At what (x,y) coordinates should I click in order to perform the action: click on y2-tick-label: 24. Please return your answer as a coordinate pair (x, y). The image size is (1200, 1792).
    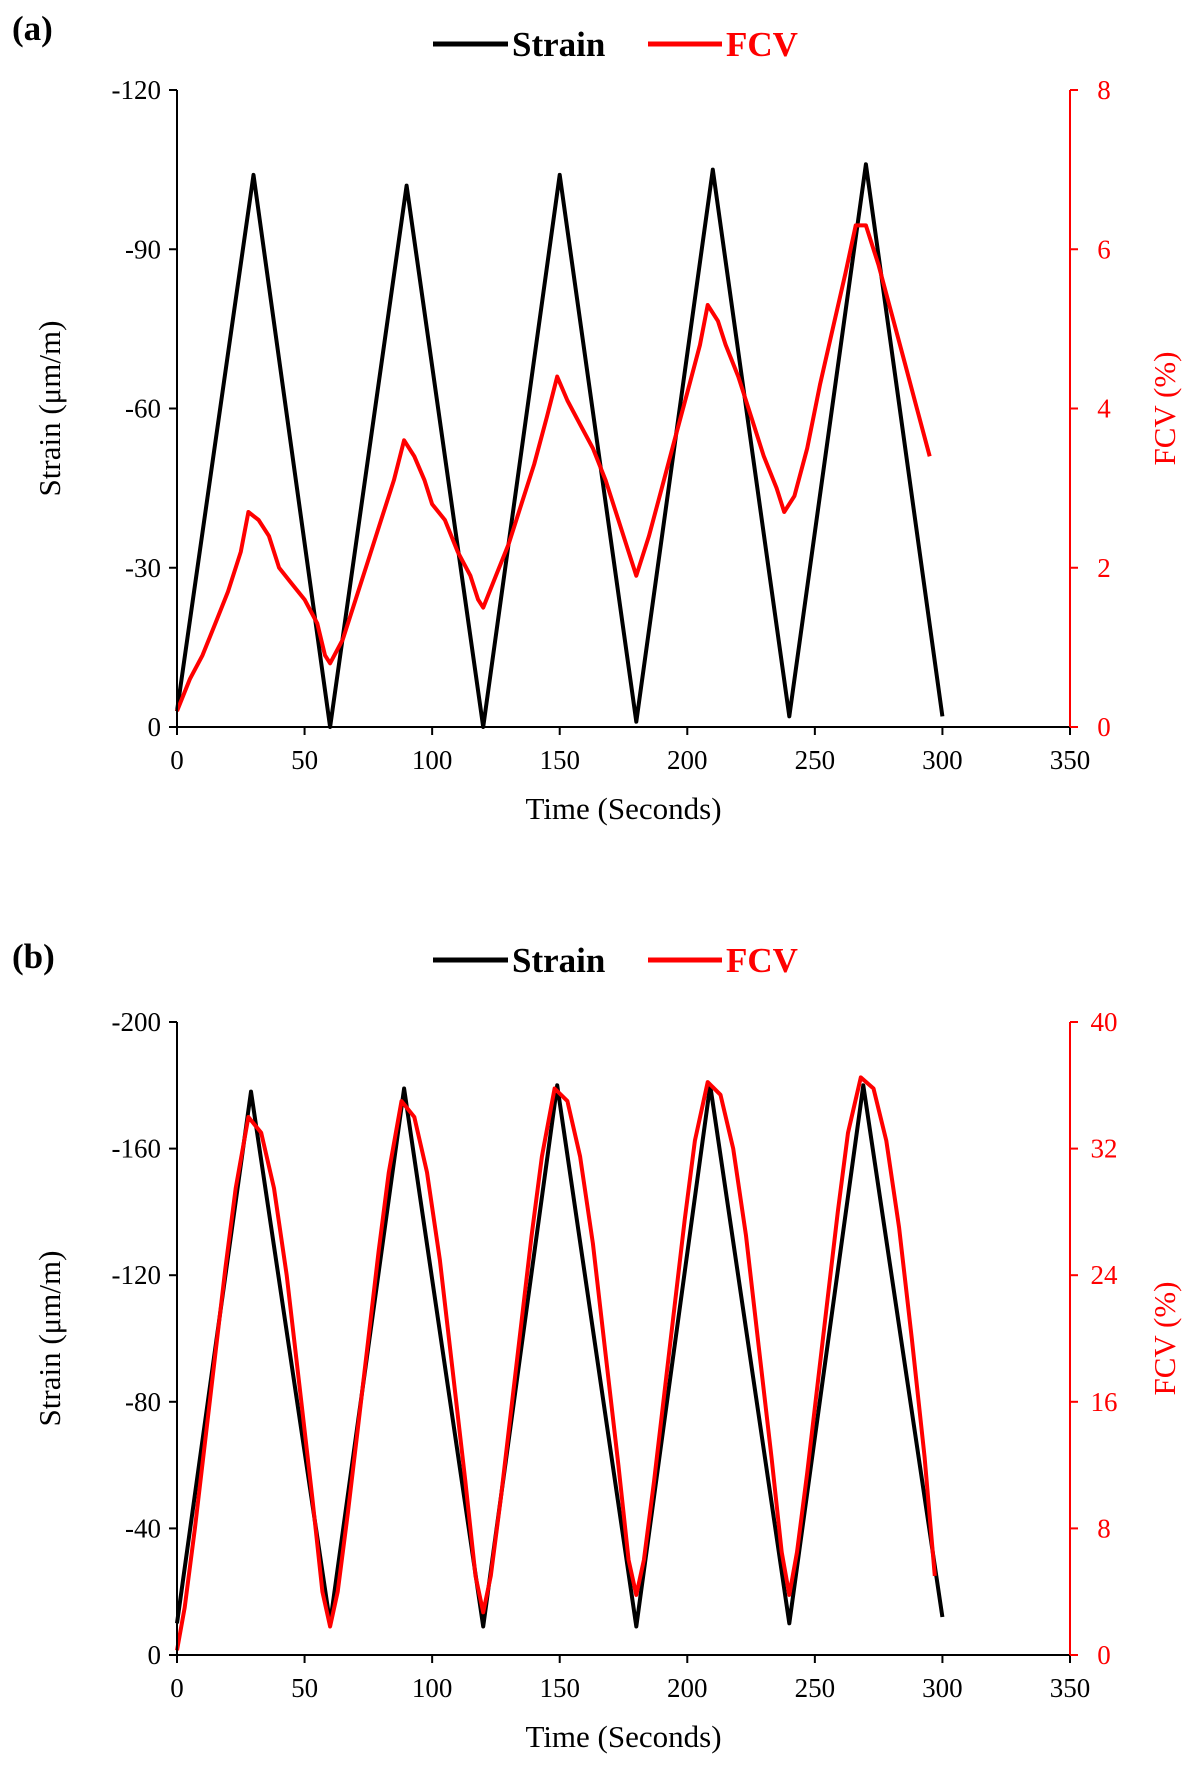
    Looking at the image, I should click on (1105, 1275).